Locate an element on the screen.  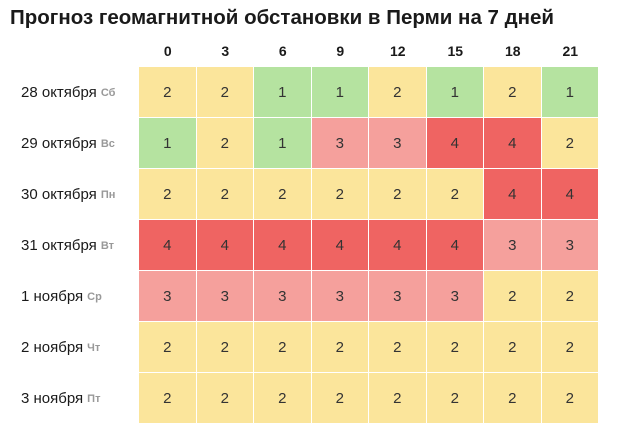
table-row: 2 ноября Чт 2 2 2 2 2 2 2 2 is located at coordinates (321, 347).